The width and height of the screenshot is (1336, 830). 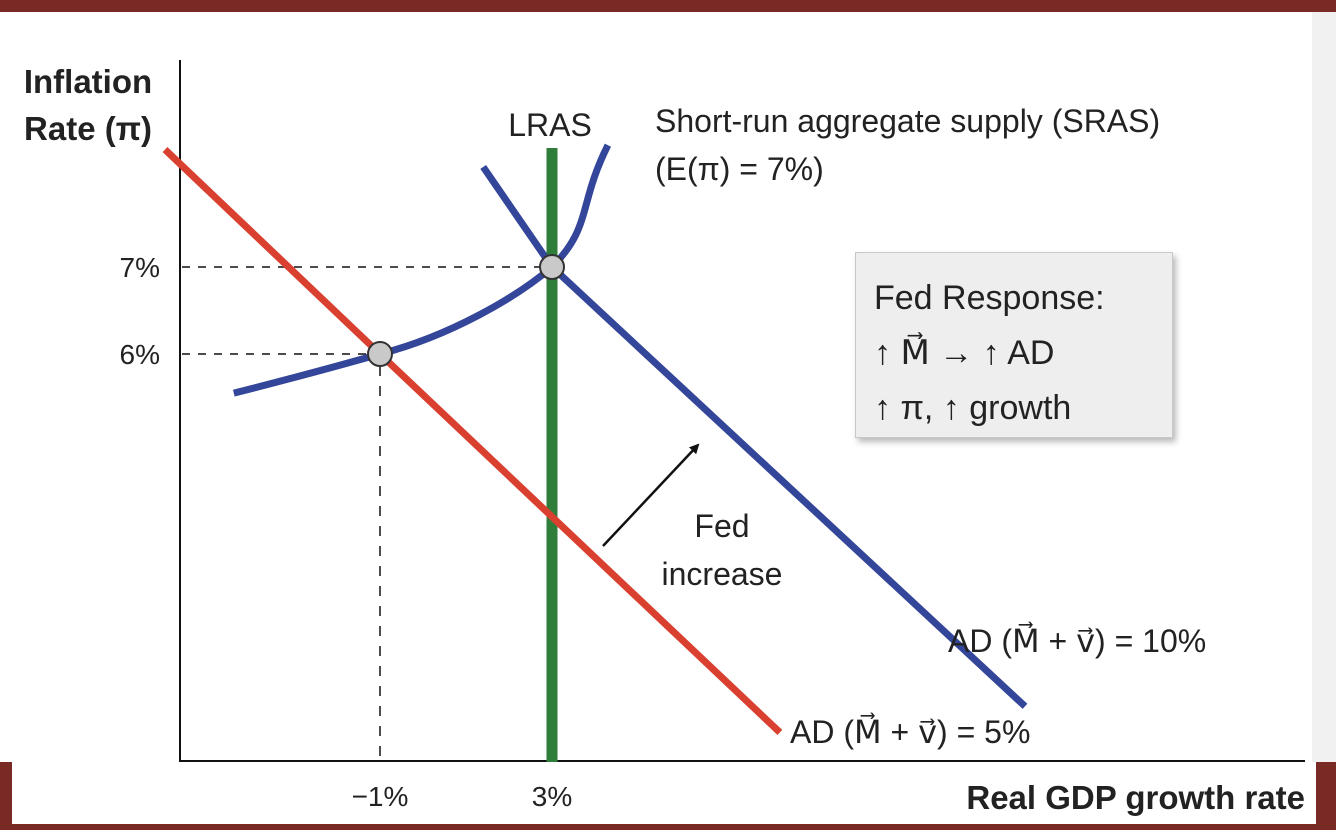 I want to click on fed-response-line-outcome: ↑ π, ↑ growth, so click(x=973, y=408).